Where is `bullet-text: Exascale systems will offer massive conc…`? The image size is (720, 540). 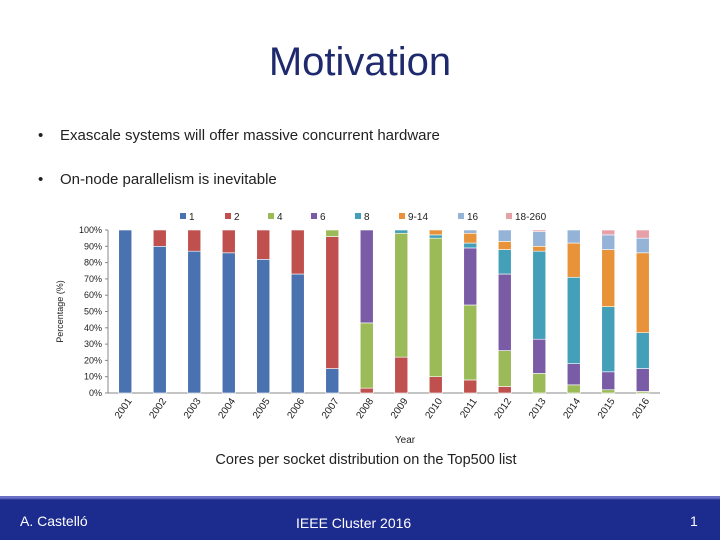
bullet-text: Exascale systems will offer massive conc… is located at coordinates (250, 135).